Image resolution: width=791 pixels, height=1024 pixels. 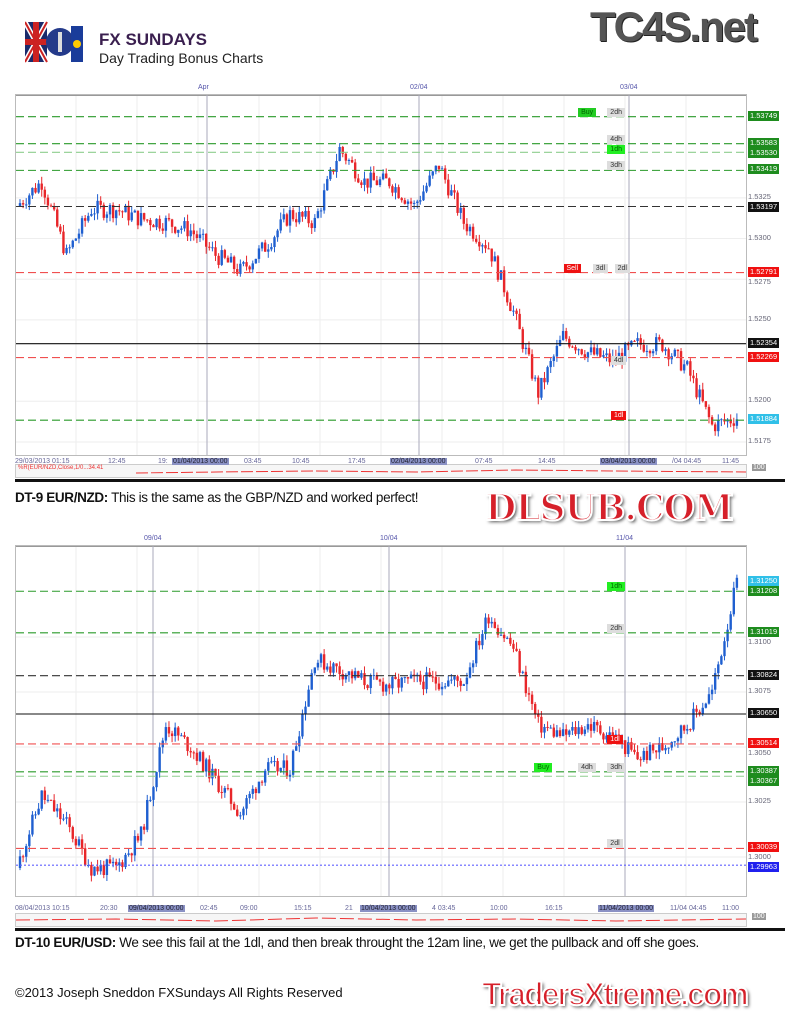 What do you see at coordinates (759, 281) in the screenshot?
I see `price-tick-label: 1.5275` at bounding box center [759, 281].